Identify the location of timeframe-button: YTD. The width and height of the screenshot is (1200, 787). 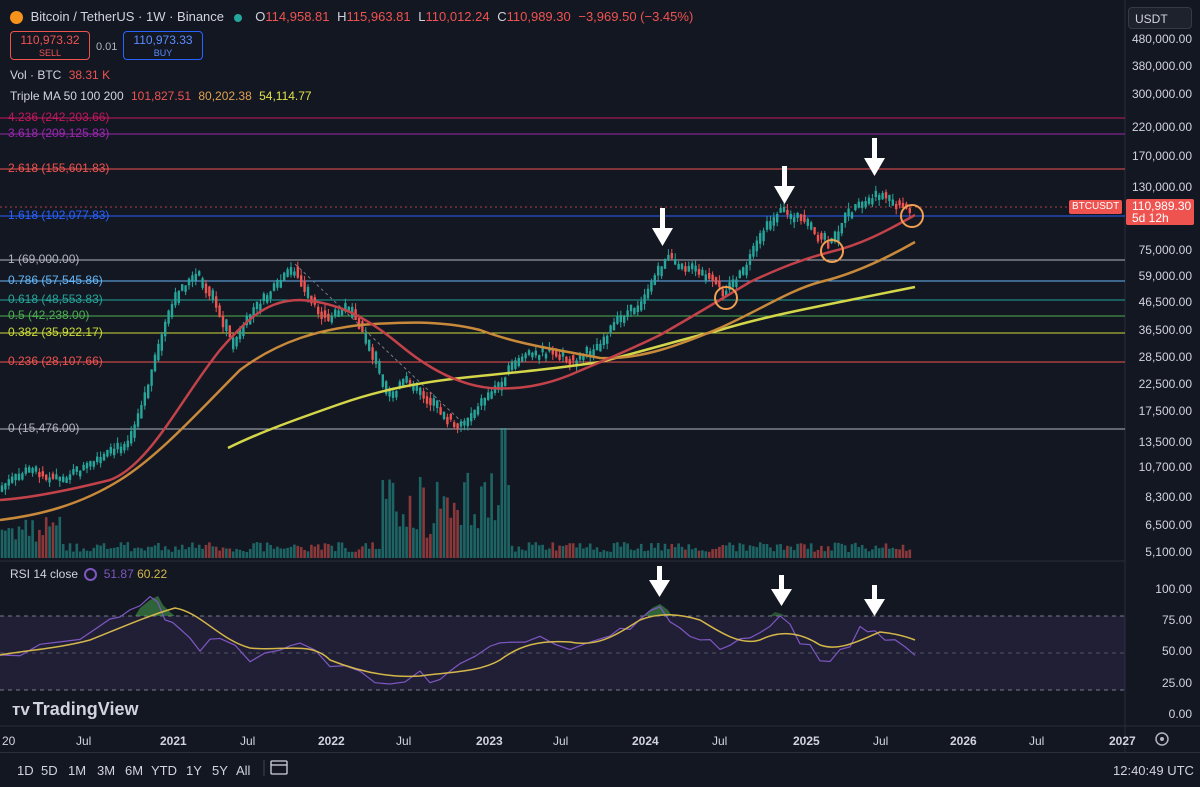
(164, 770).